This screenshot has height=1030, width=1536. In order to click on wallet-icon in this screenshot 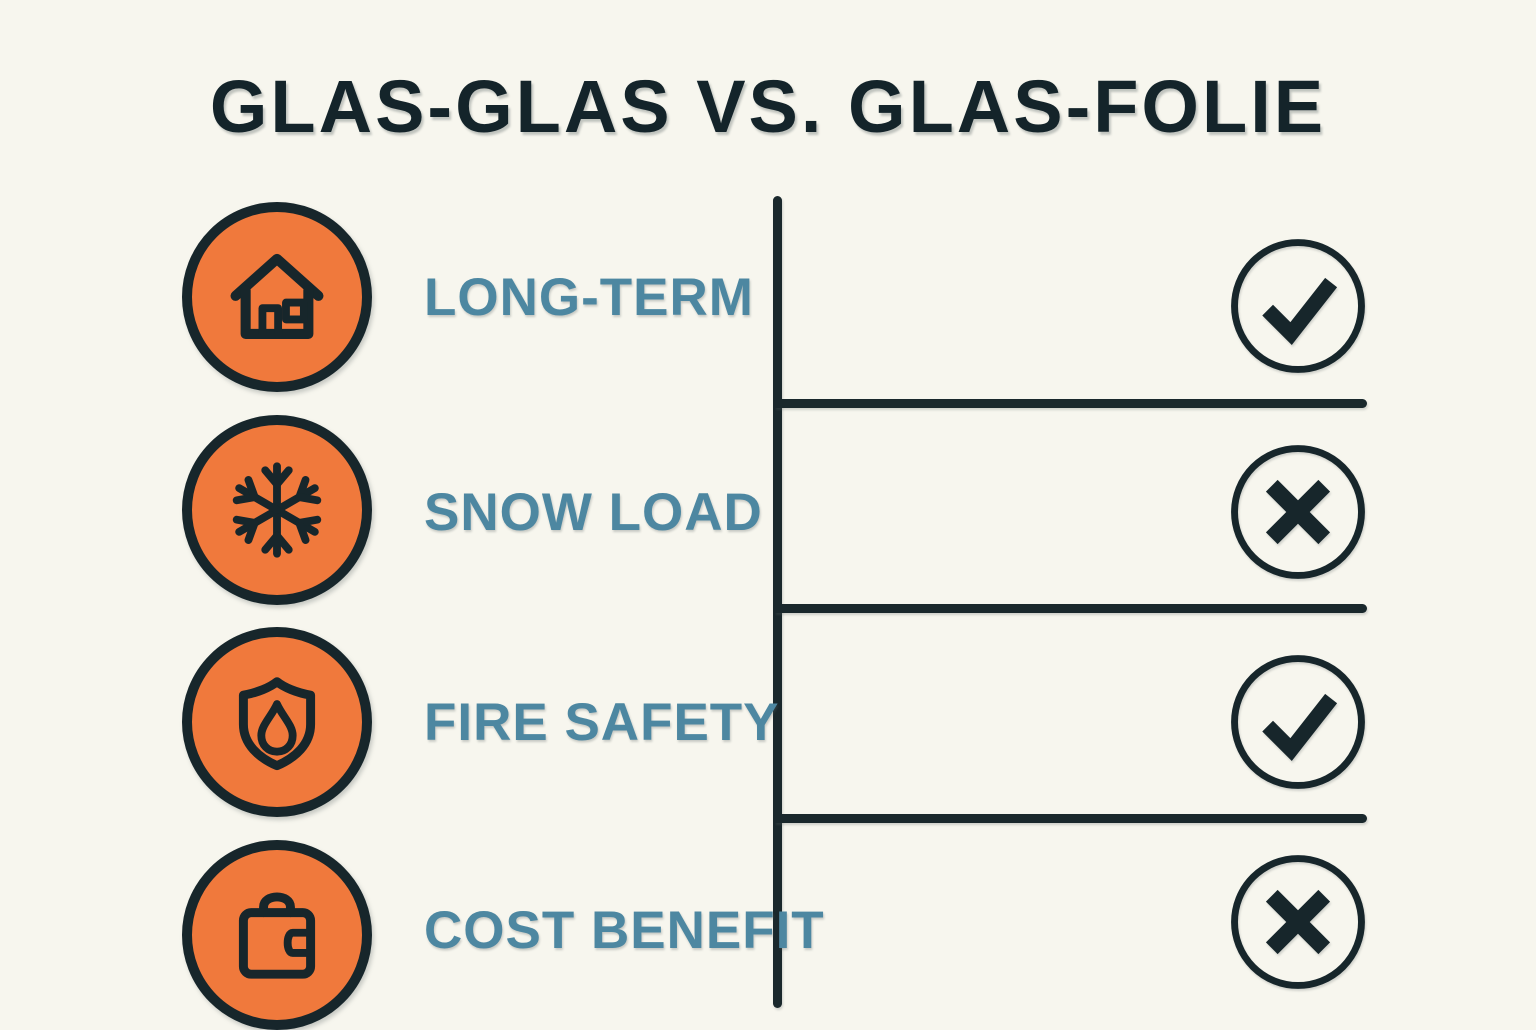, I will do `click(277, 935)`.